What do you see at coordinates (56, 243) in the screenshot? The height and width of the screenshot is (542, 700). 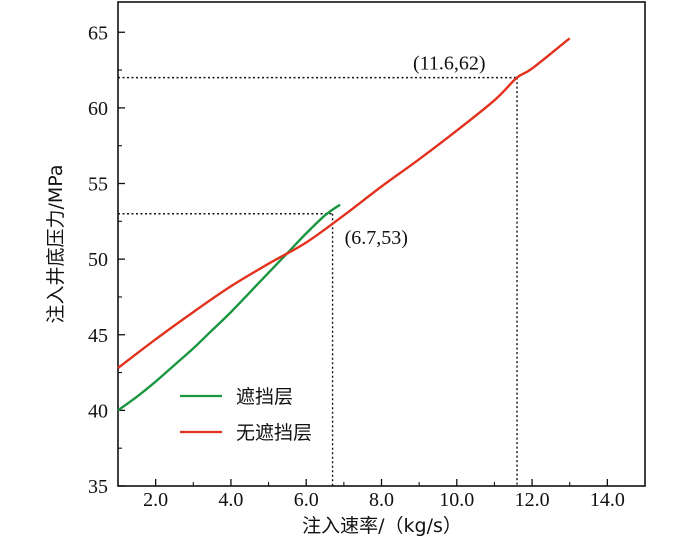 I see `y-axis-title: 注入井底压力/MPa` at bounding box center [56, 243].